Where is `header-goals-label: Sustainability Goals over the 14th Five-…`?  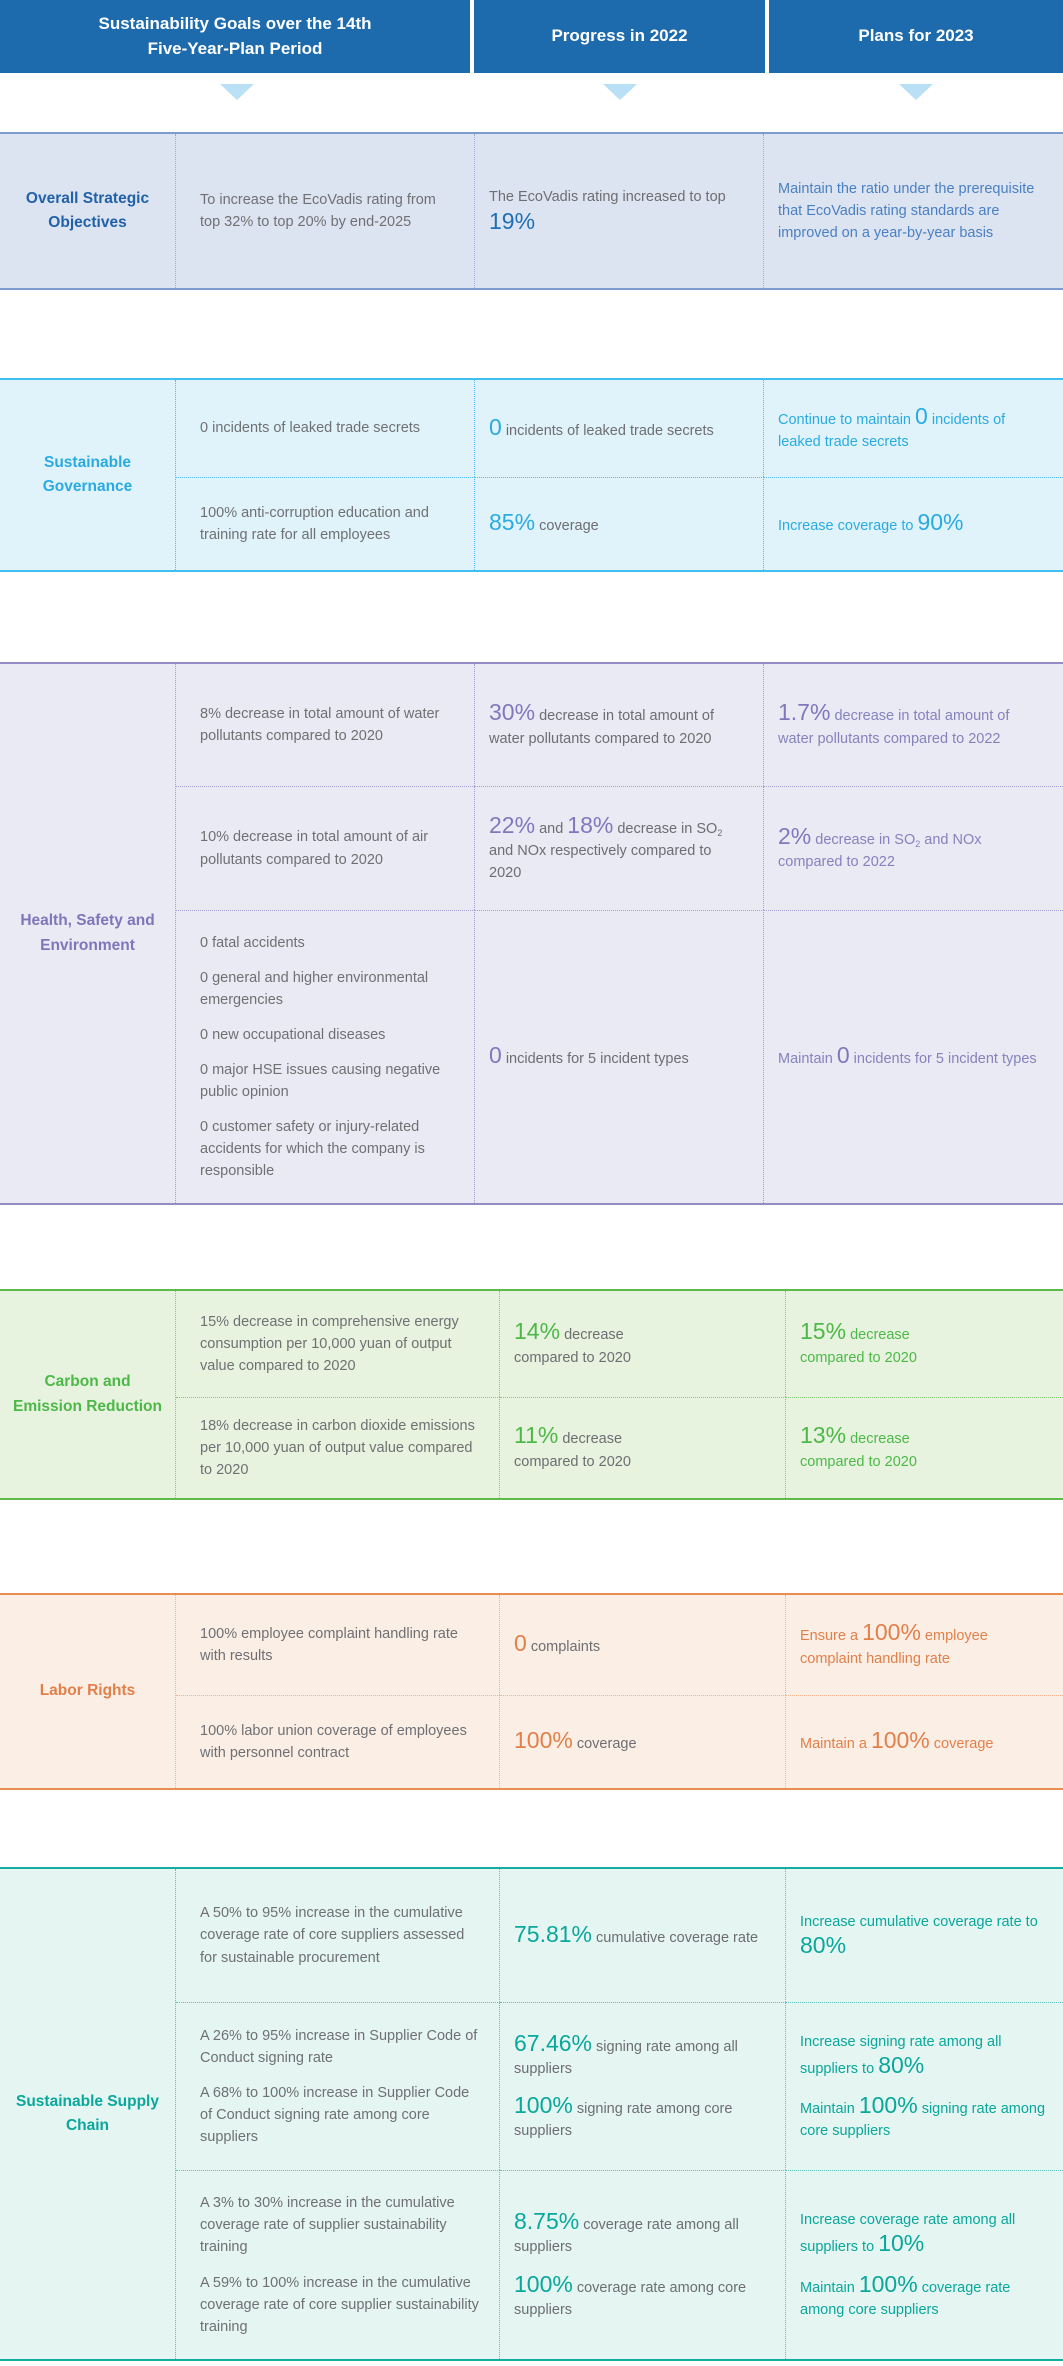
header-goals-label: Sustainability Goals over the 14th Five-… is located at coordinates (235, 35).